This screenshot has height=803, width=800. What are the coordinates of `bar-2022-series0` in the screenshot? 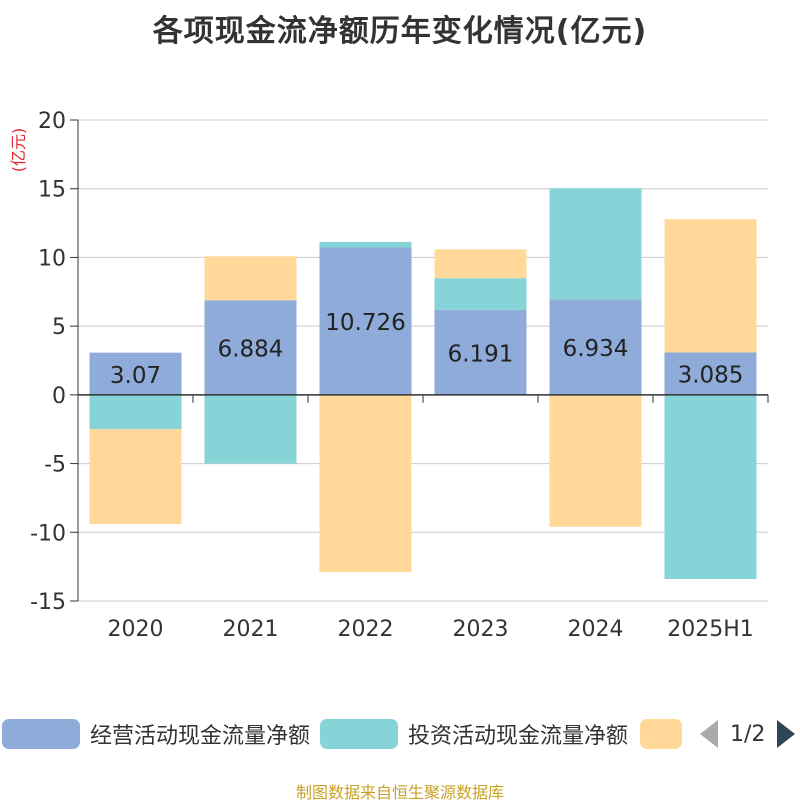 It's located at (365, 321).